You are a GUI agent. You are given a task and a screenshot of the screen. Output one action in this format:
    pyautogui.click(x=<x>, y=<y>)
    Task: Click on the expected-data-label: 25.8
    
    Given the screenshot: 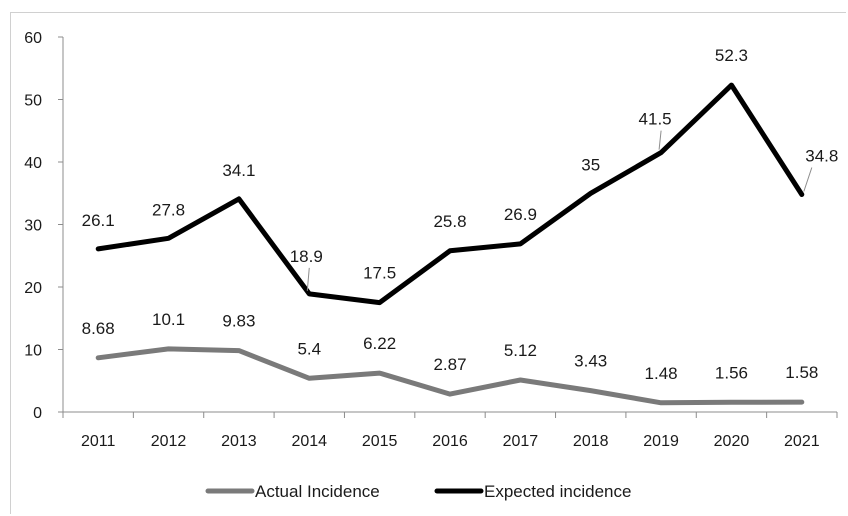 What is the action you would take?
    pyautogui.click(x=449, y=221)
    